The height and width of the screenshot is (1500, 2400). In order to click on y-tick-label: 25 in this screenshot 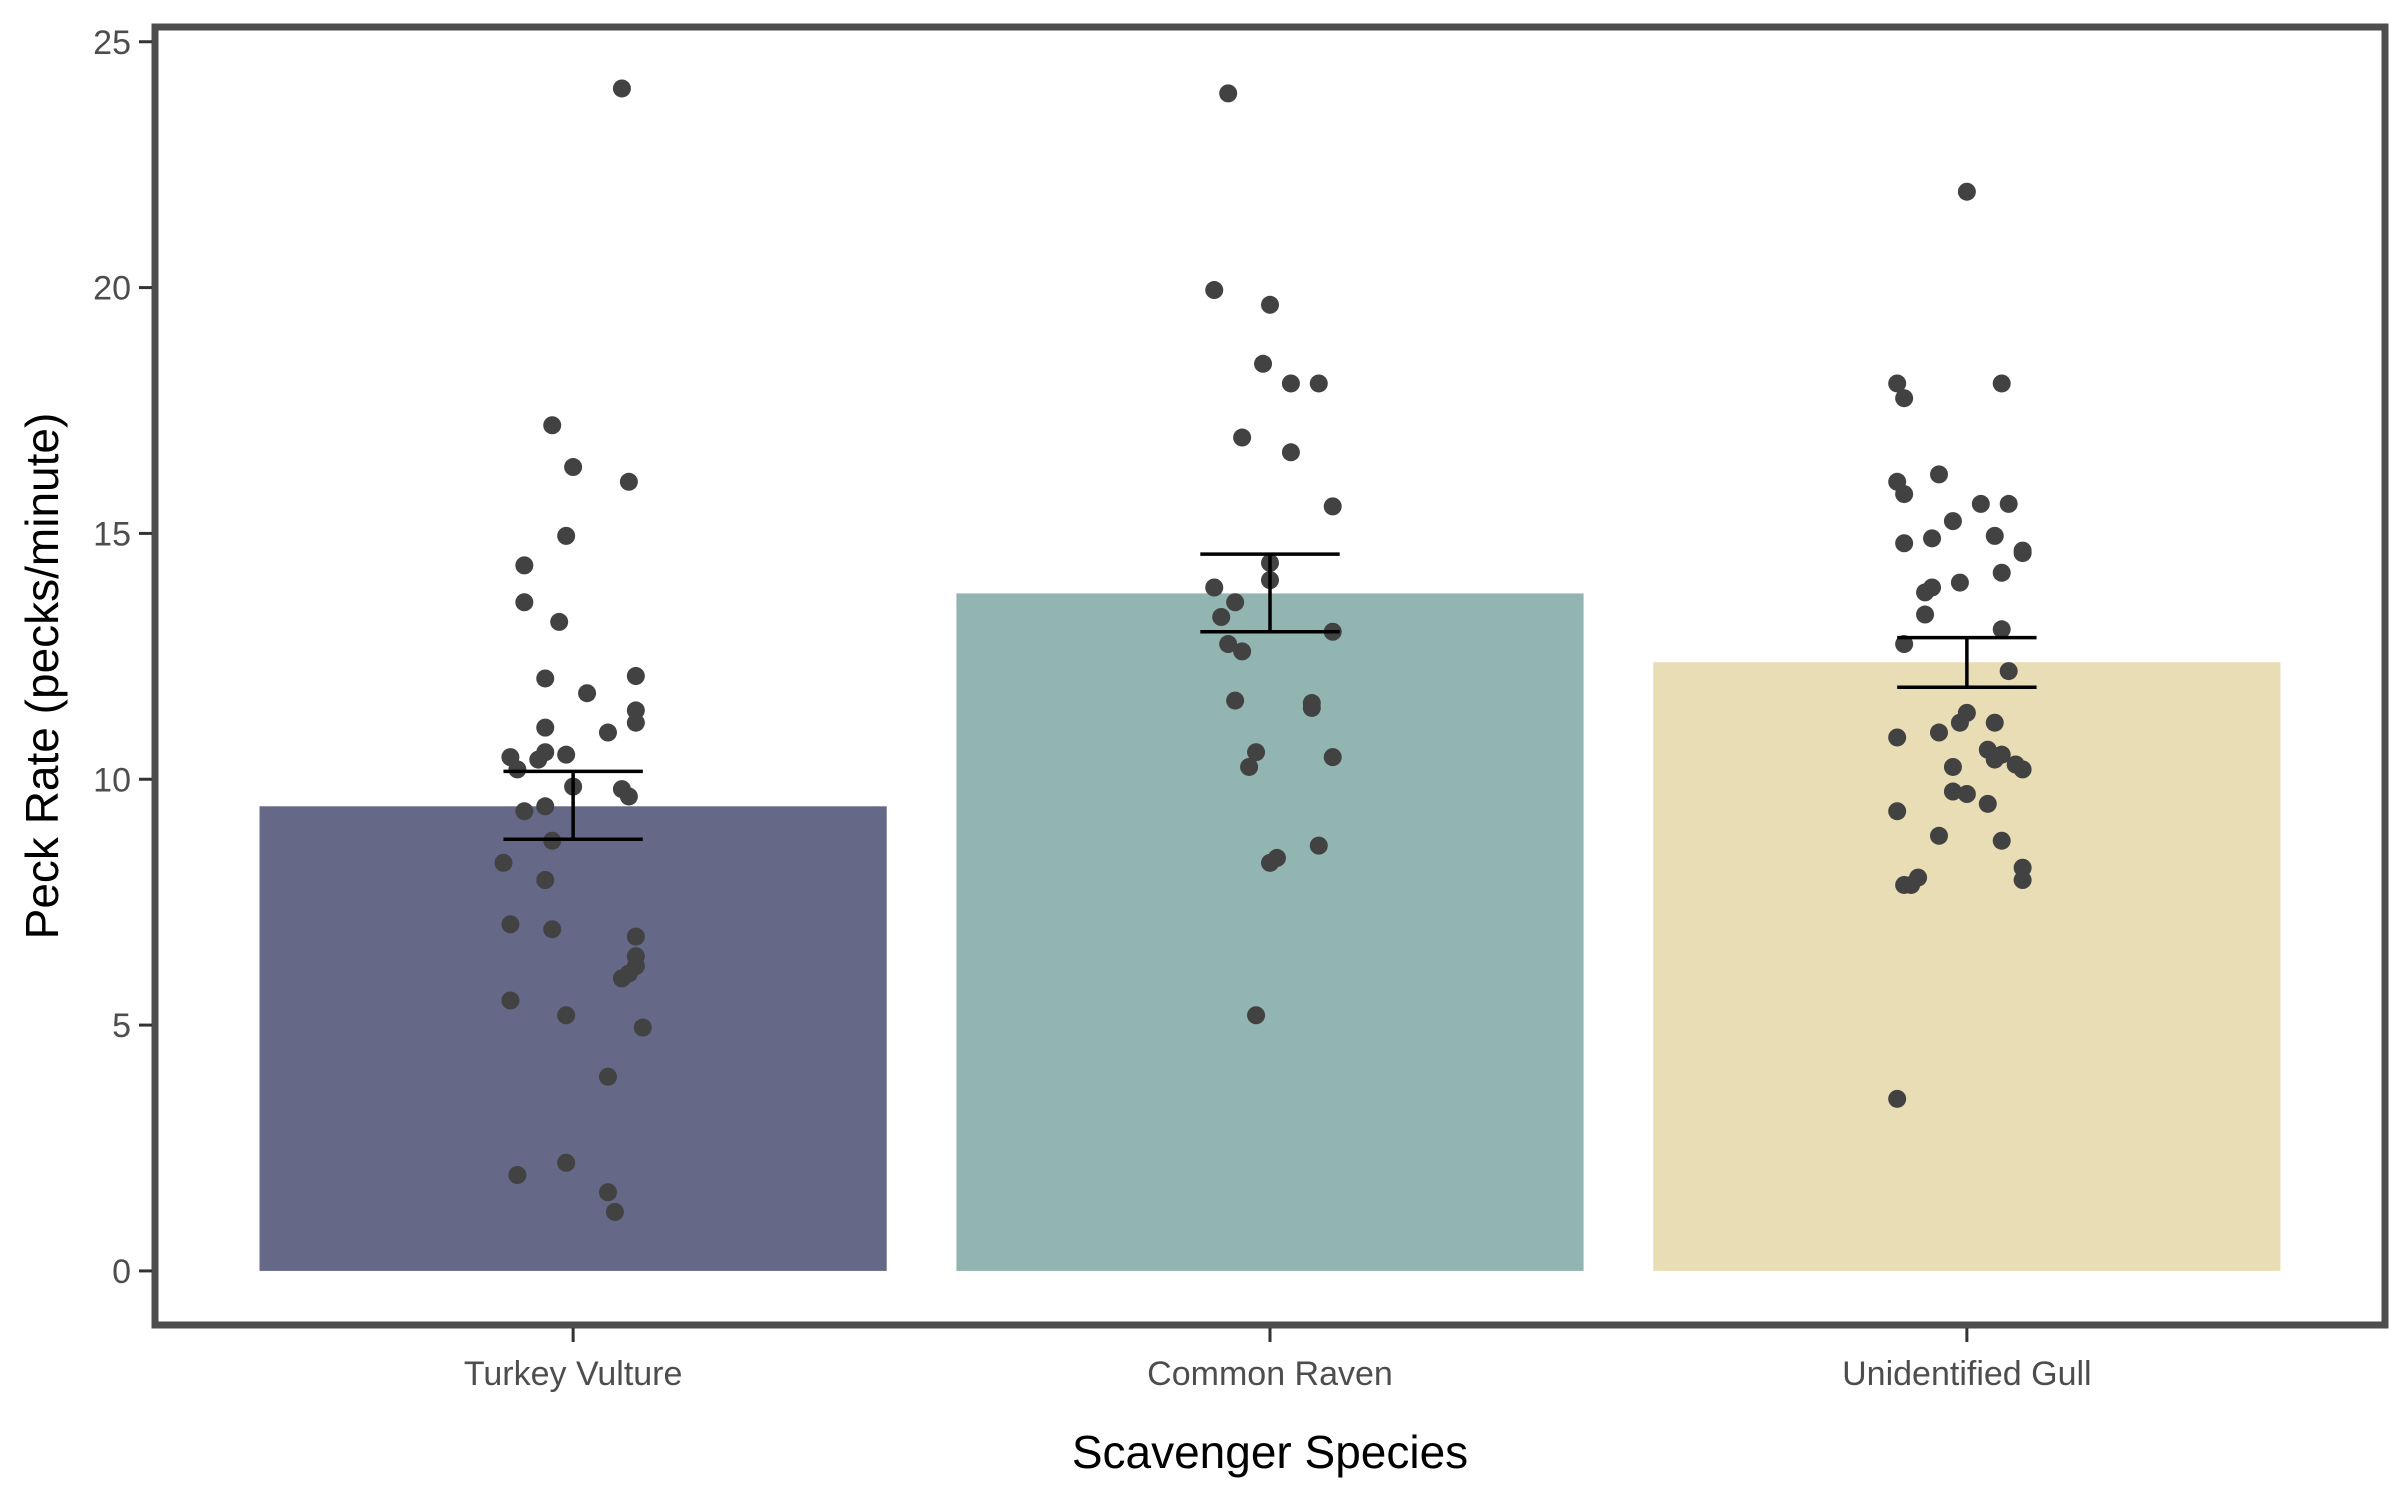, I will do `click(112, 43)`.